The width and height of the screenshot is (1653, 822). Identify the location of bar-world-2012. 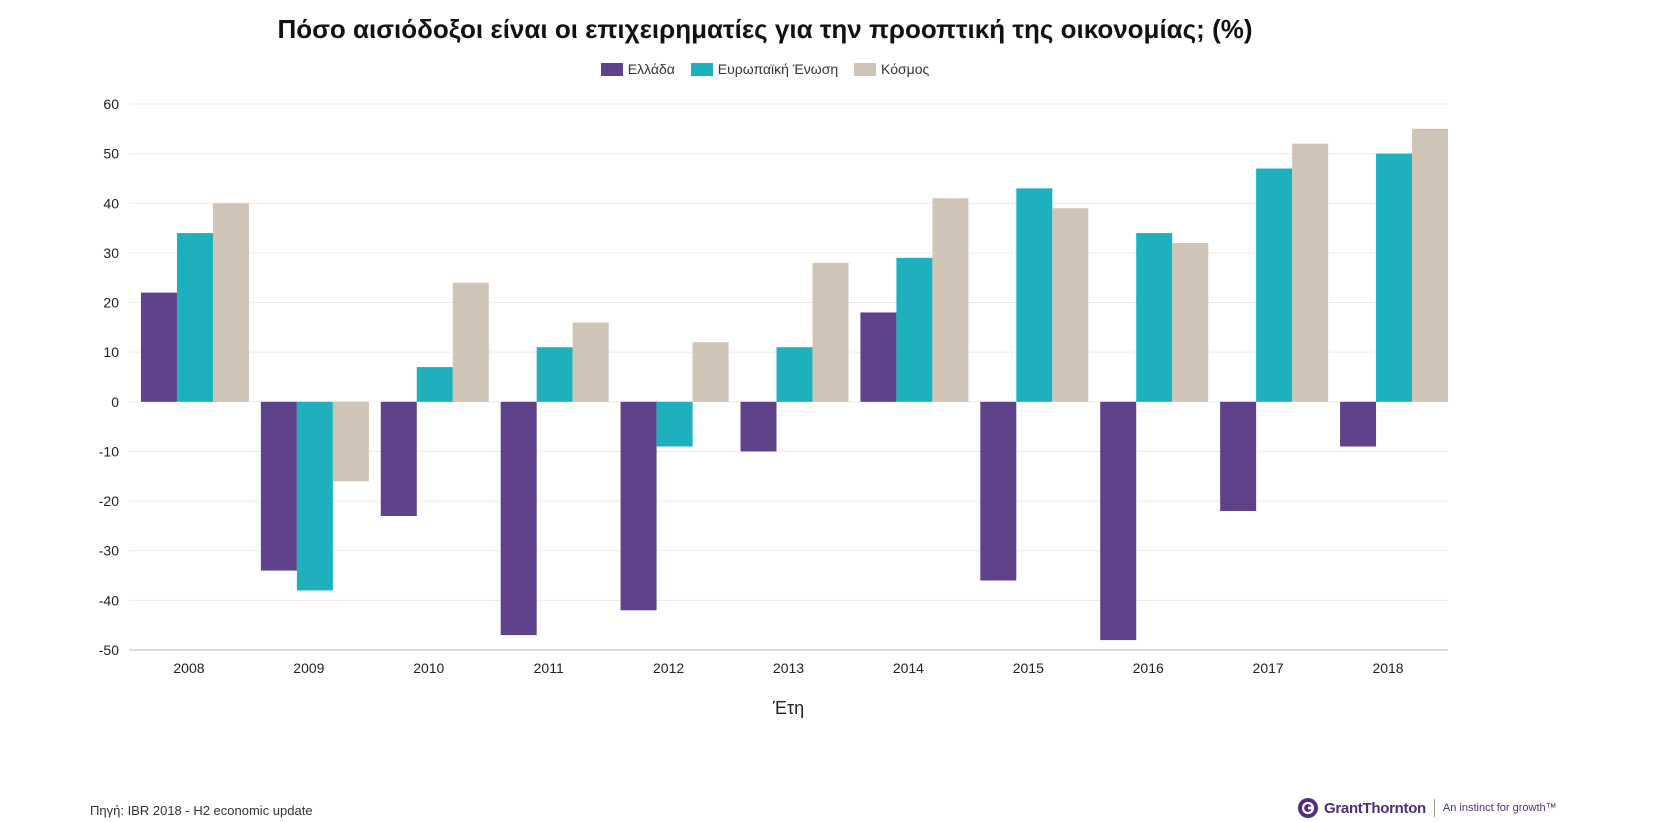
(710, 372).